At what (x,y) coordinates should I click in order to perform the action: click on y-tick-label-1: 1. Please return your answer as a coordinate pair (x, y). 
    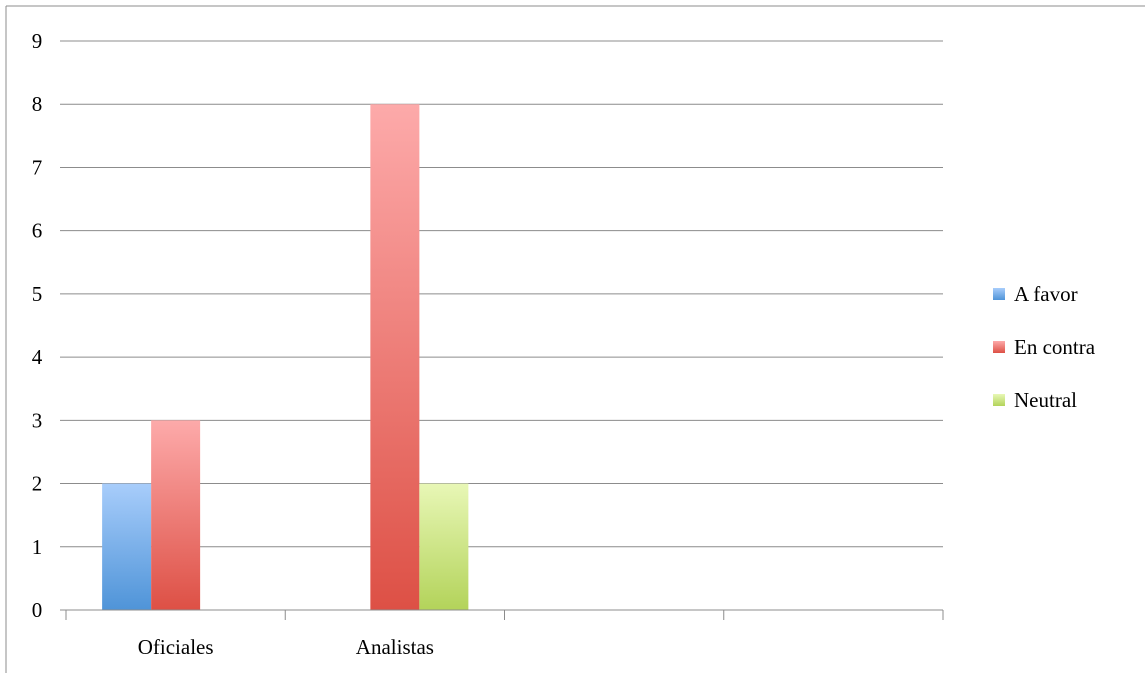
    Looking at the image, I should click on (37, 547).